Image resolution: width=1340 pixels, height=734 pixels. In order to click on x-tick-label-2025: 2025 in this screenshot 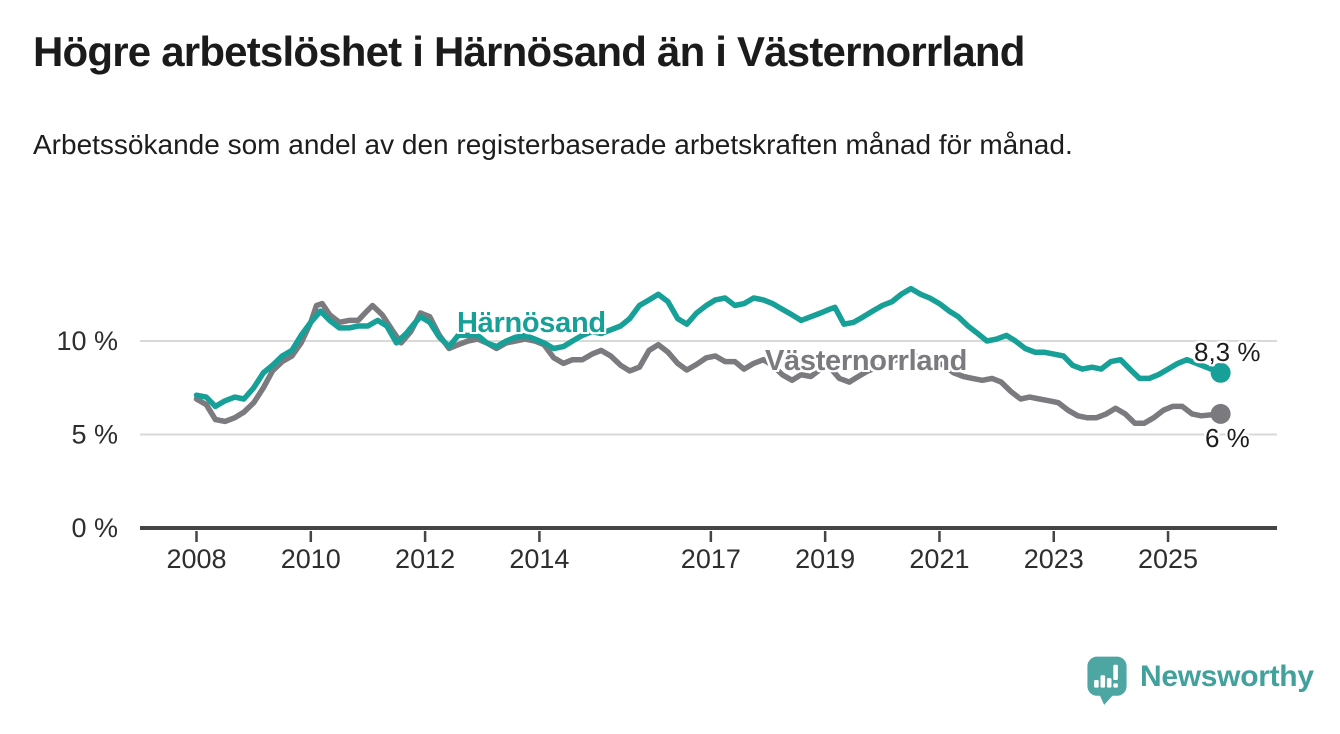, I will do `click(1168, 559)`.